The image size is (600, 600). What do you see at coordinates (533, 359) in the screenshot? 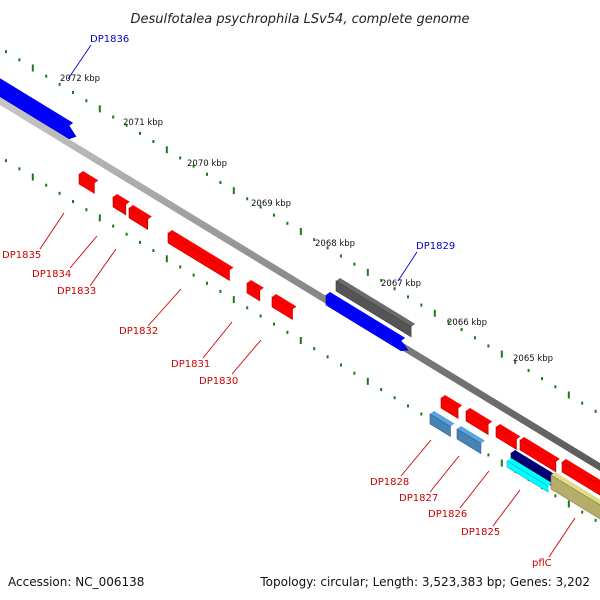
I see `kbp-label: 2065 kbp` at bounding box center [533, 359].